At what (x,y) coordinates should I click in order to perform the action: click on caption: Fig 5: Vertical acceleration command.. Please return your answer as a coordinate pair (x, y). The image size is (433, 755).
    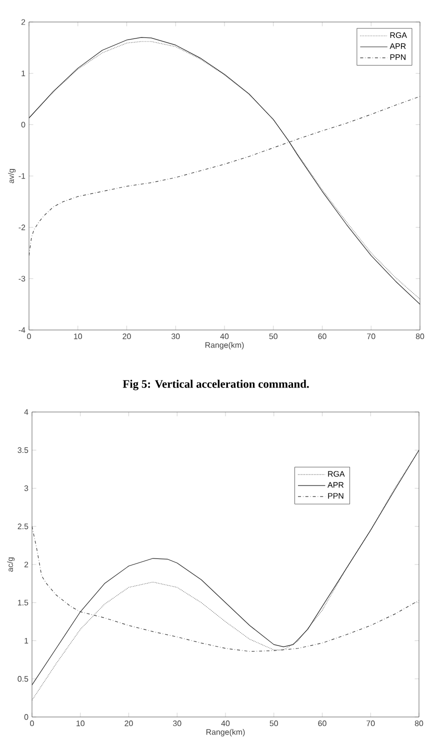
    Looking at the image, I should click on (215, 385).